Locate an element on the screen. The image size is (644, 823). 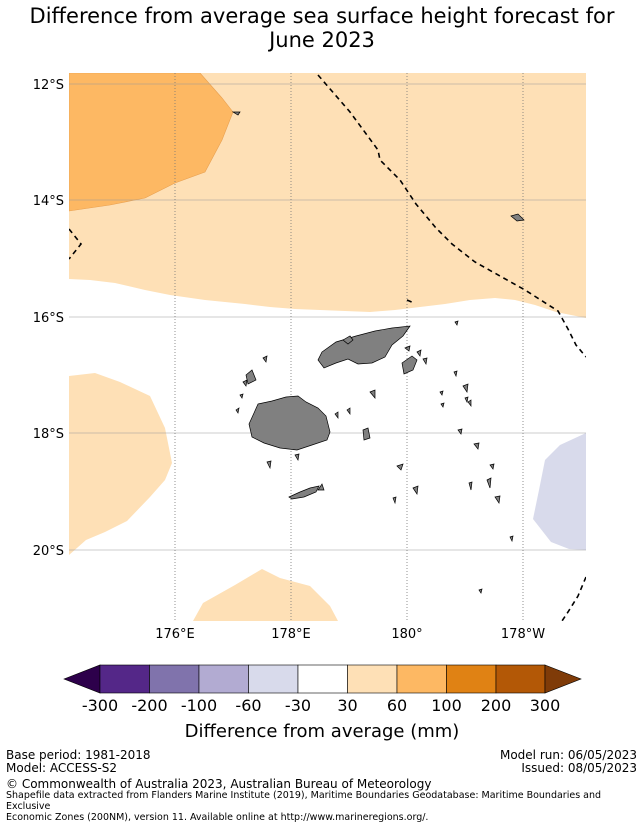
longitude-labels: 176°E 178°E 180° 178°W is located at coordinates (350, 634).